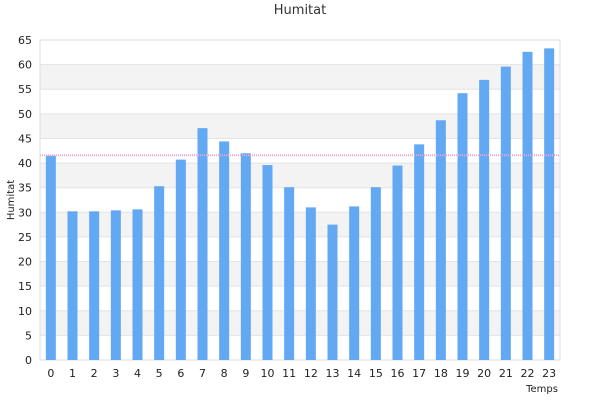  I want to click on x-tick-label: 10, so click(268, 373).